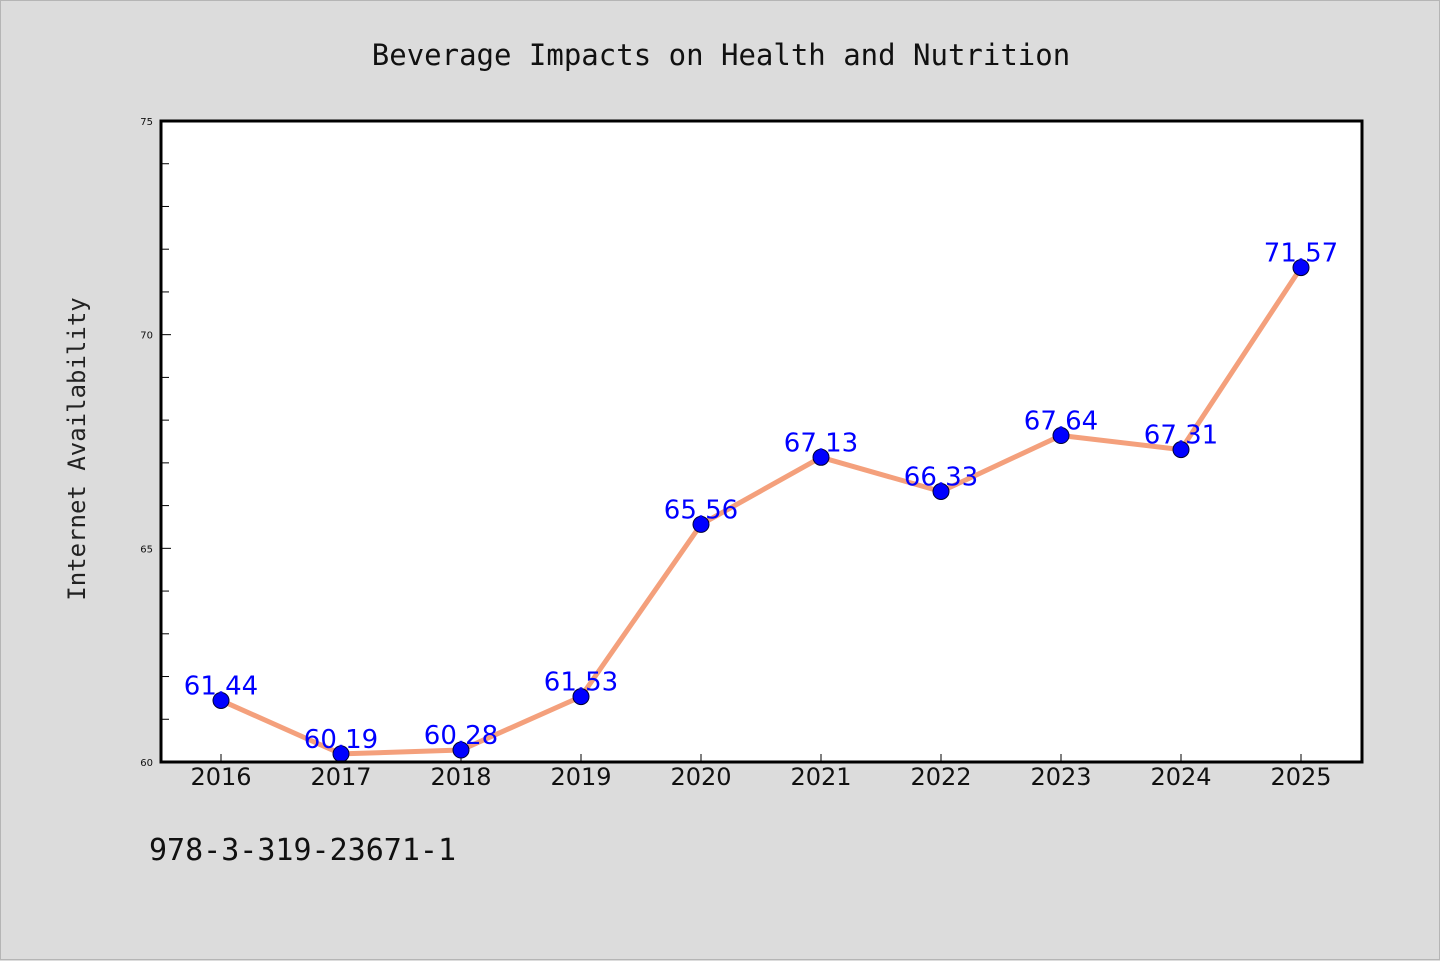 This screenshot has height=961, width=1440. Describe the element at coordinates (146, 763) in the screenshot. I see `y-tick-label: 60` at that location.